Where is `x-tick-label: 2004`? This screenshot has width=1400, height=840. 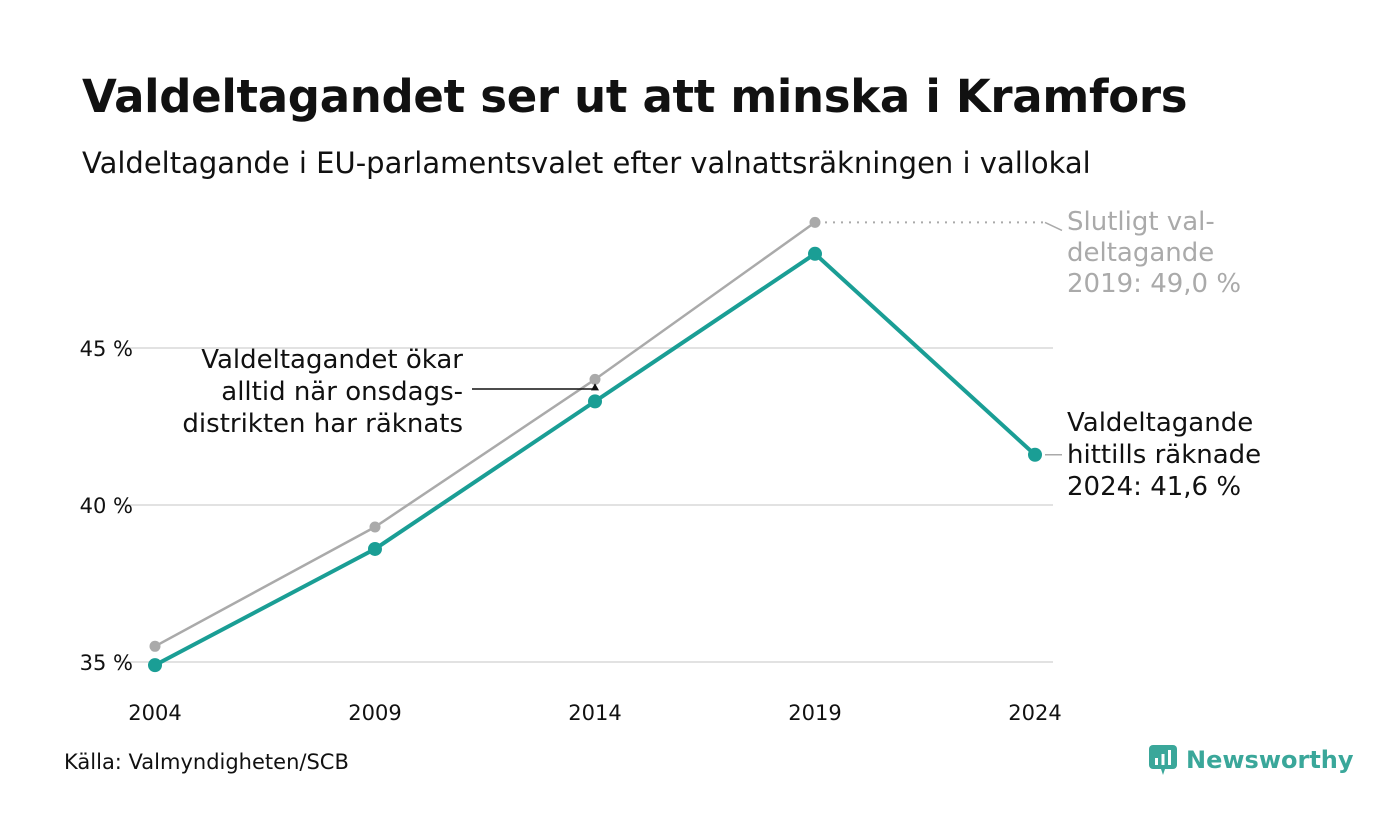 x-tick-label: 2004 is located at coordinates (154, 713).